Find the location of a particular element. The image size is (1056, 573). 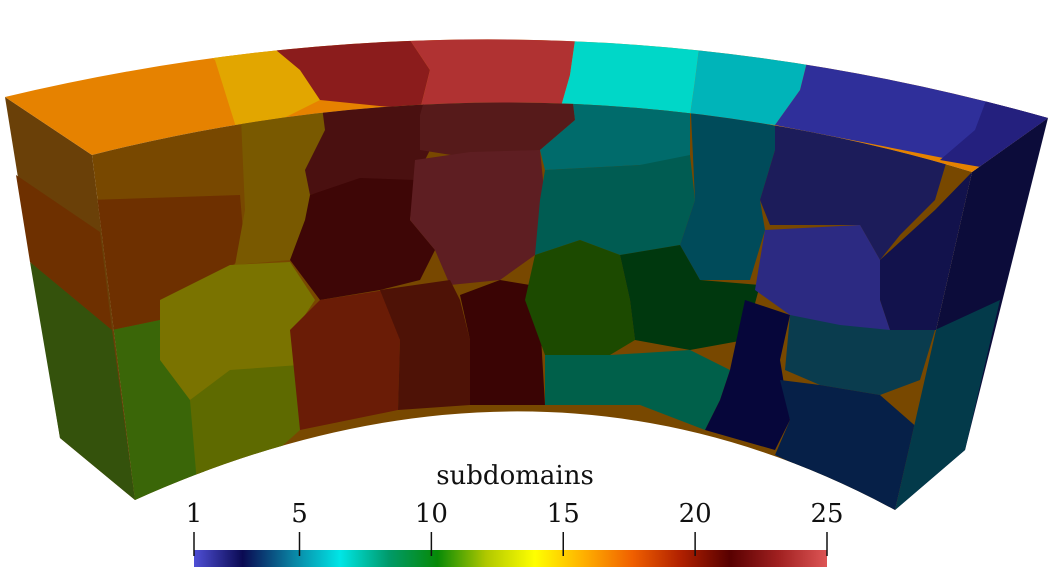

right-side-lower is located at coordinates (947, 405).